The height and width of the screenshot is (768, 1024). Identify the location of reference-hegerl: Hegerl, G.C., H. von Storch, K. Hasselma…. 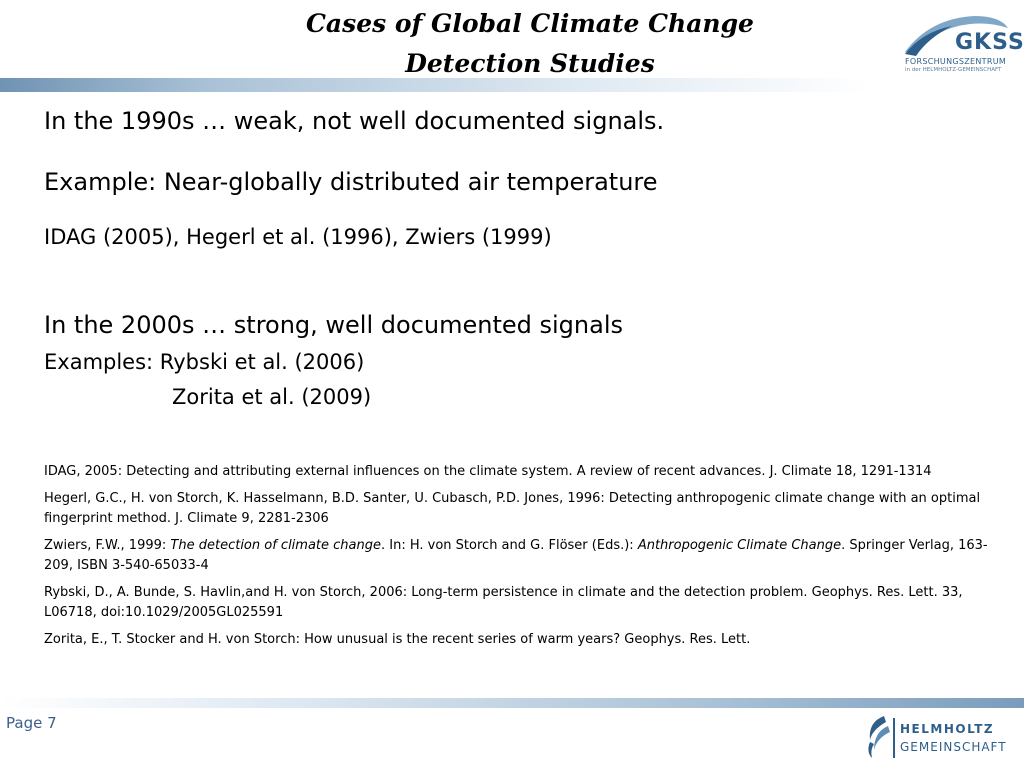
(512, 508).